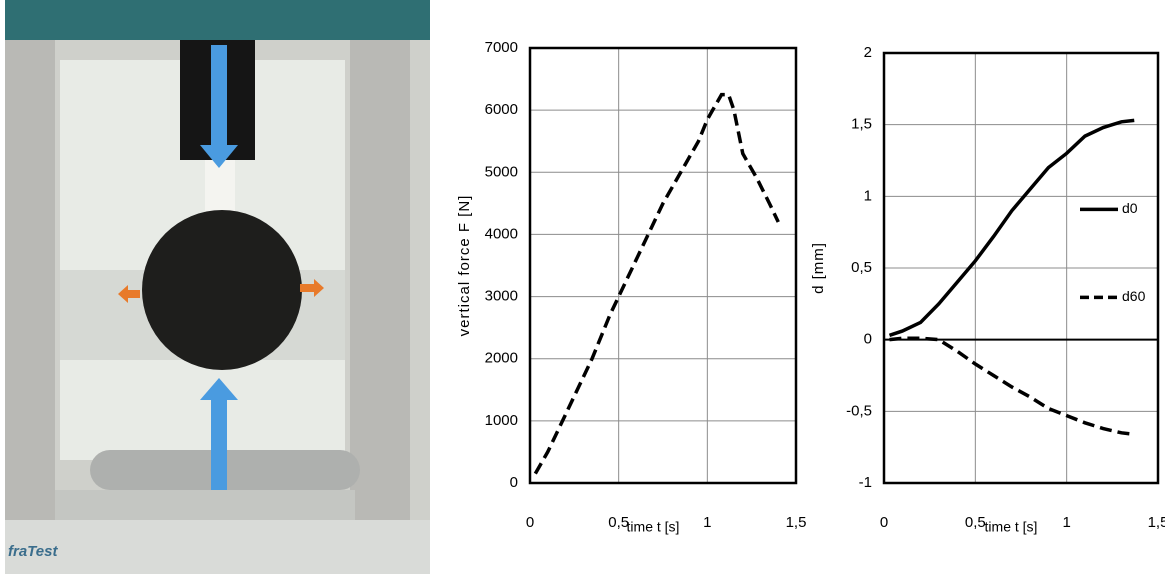 This screenshot has width=1165, height=579. I want to click on y-tick-label: 0,5, so click(861, 267).